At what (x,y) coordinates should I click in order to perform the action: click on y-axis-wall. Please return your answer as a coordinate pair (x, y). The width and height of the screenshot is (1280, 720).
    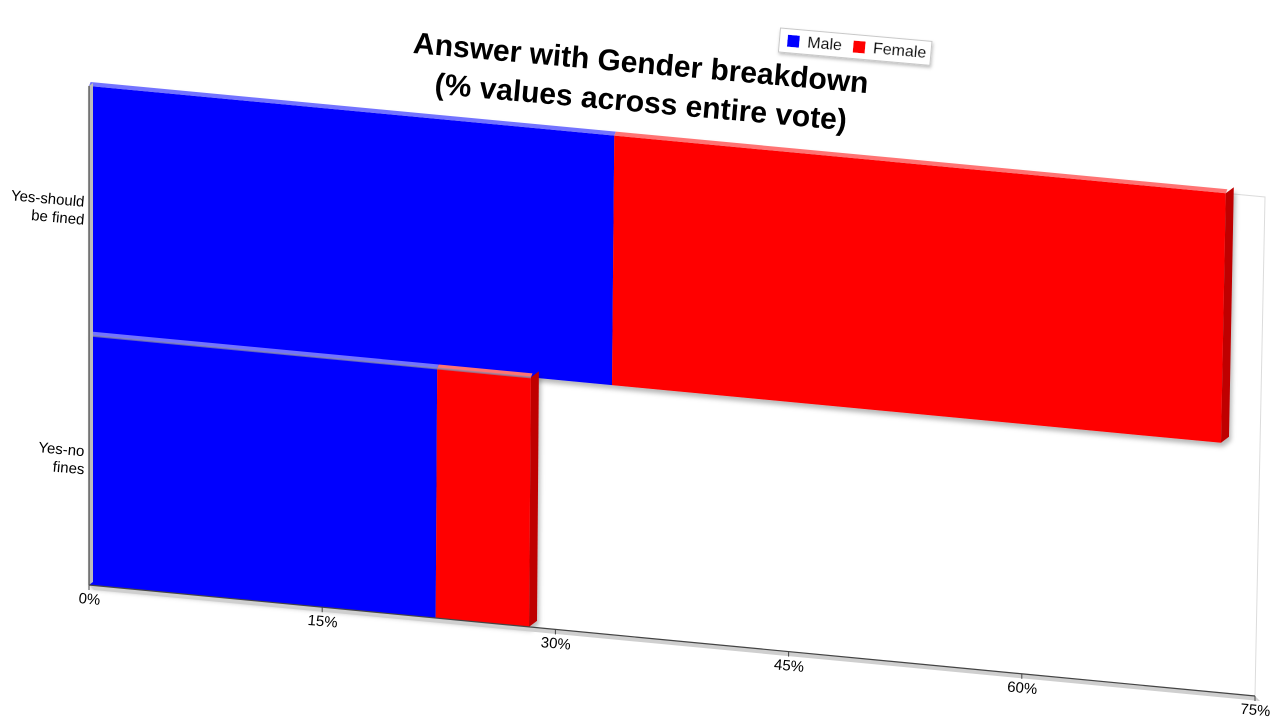
    Looking at the image, I should click on (91, 334).